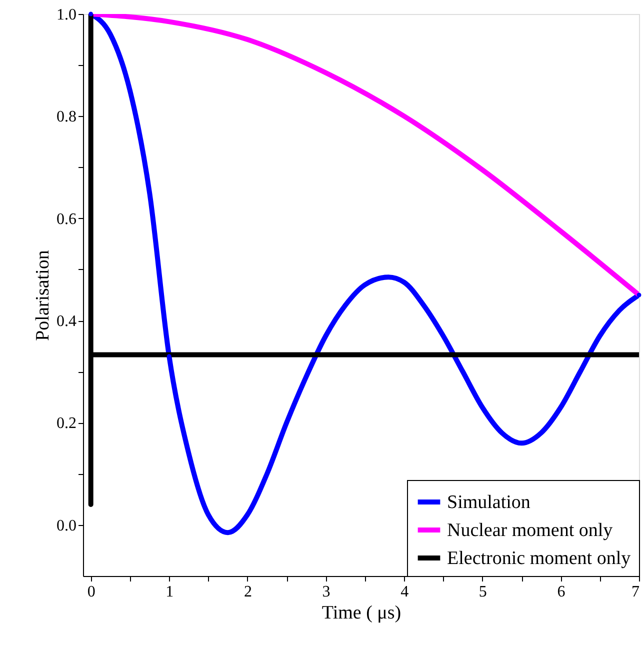 The width and height of the screenshot is (643, 645). What do you see at coordinates (530, 530) in the screenshot?
I see `legend-label: Nuclear moment only` at bounding box center [530, 530].